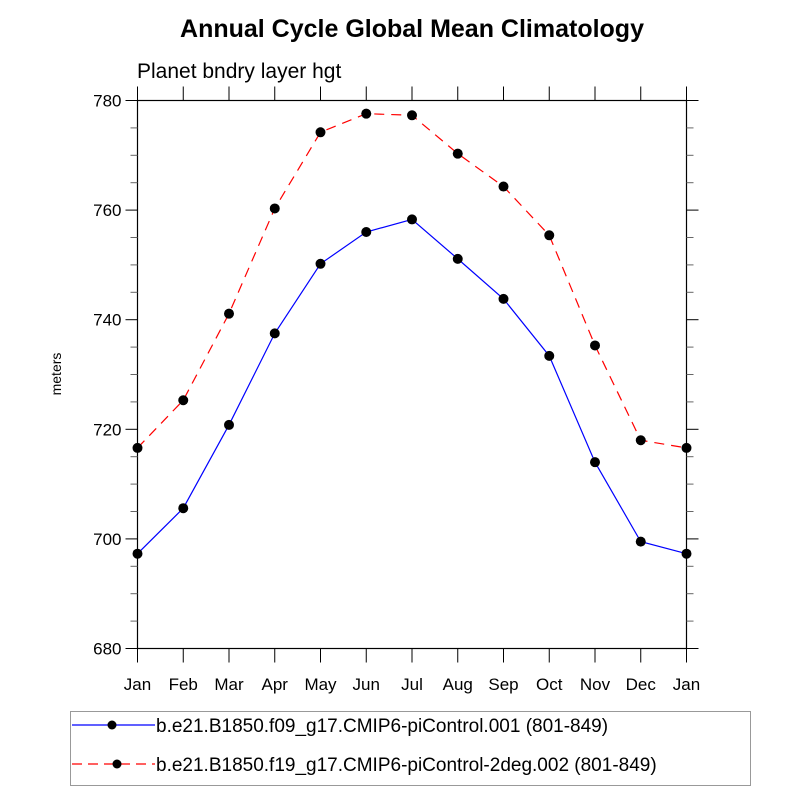 The width and height of the screenshot is (800, 800). Describe the element at coordinates (107, 649) in the screenshot. I see `y-tick-label: 680` at that location.